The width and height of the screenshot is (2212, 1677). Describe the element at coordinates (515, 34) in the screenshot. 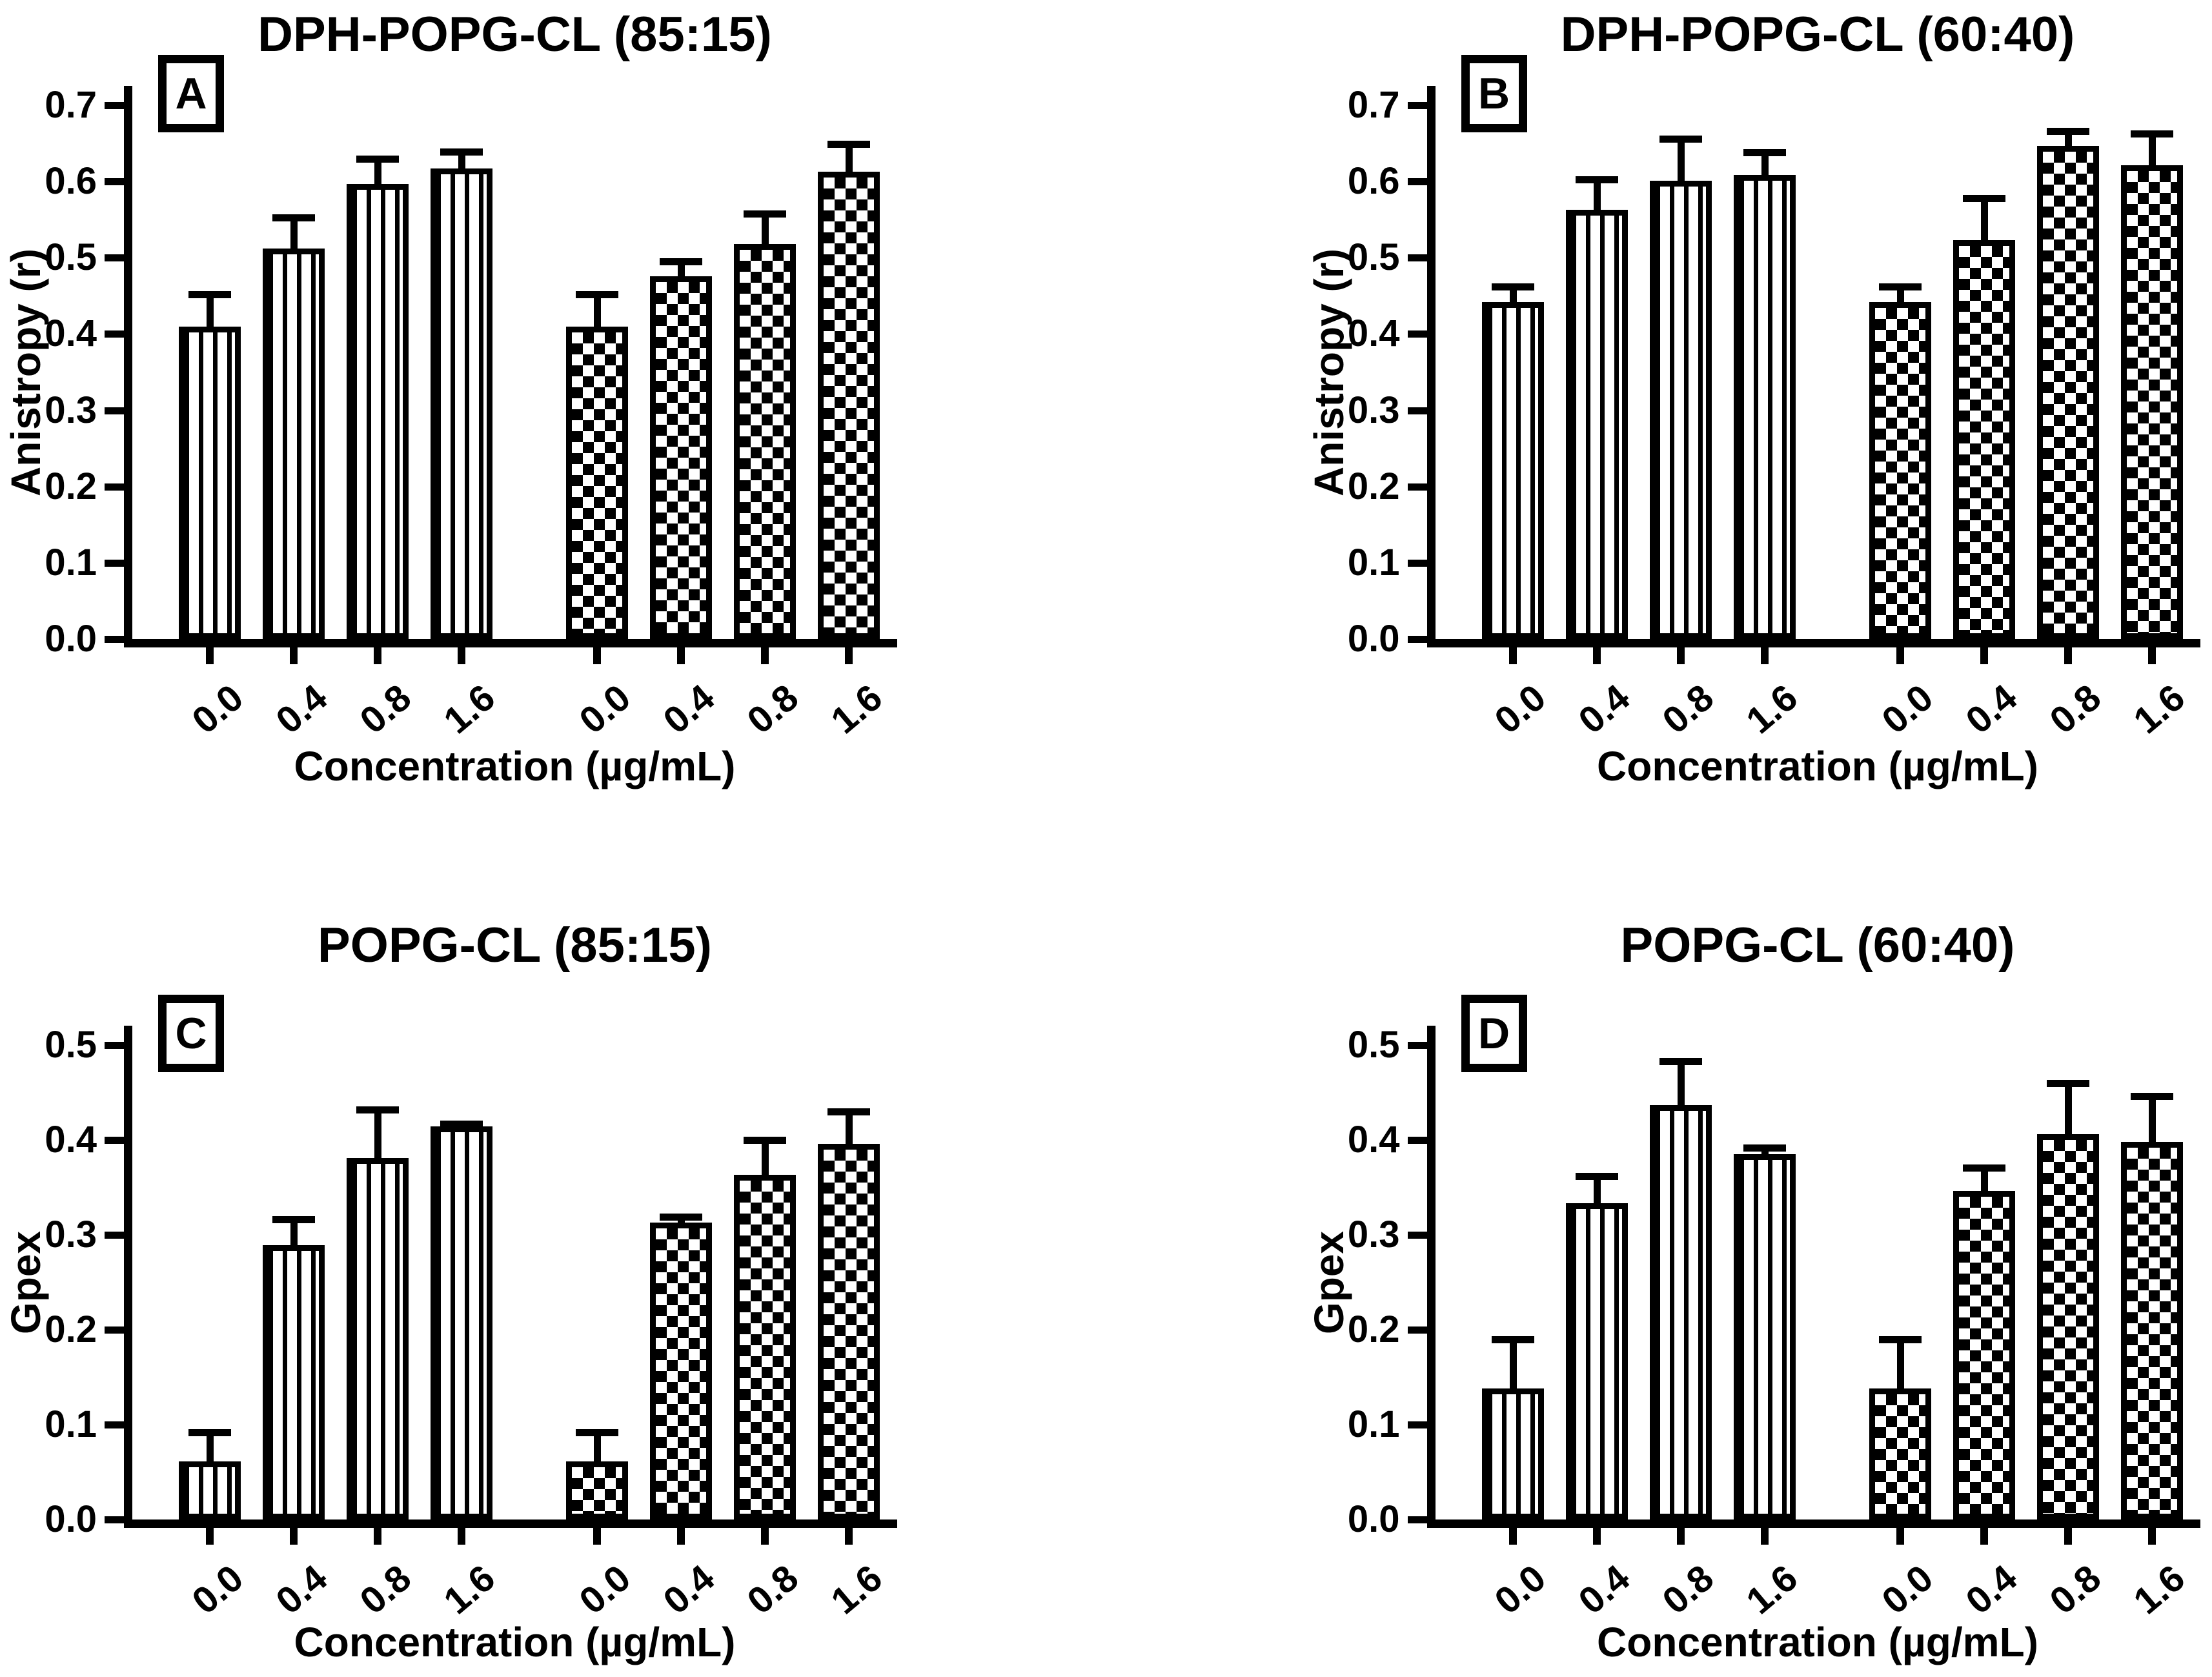

I see `chart-title: DPH-POPG-CL (85:15)` at that location.